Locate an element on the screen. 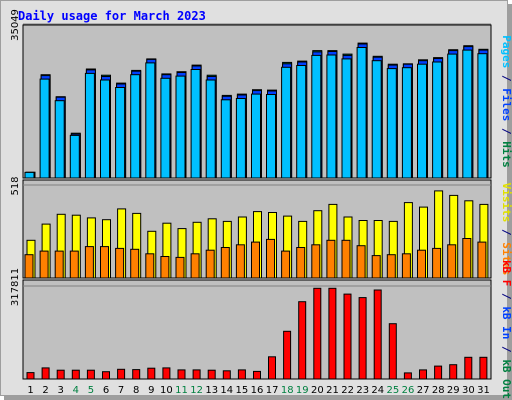 The height and width of the screenshot is (400, 512). x-tick-label: 14 is located at coordinates (226, 390).